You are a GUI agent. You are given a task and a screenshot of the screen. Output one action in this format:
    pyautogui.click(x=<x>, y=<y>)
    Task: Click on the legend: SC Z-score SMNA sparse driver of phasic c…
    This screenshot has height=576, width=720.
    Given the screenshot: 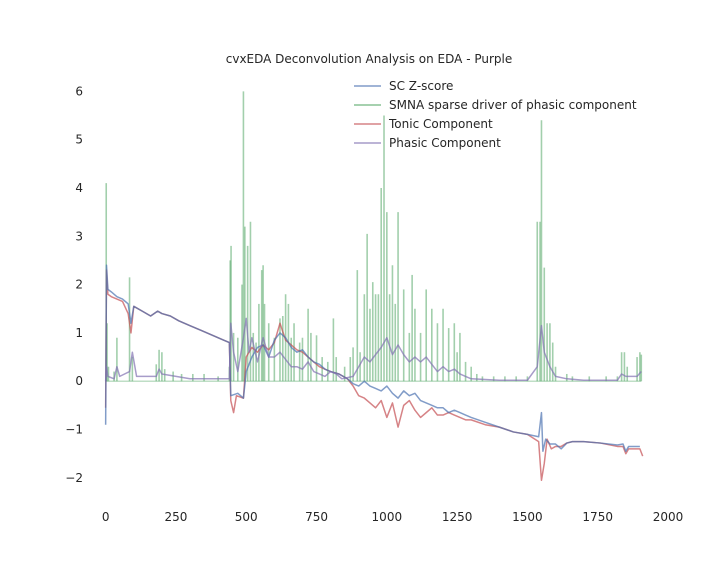 What is the action you would take?
    pyautogui.click(x=495, y=114)
    